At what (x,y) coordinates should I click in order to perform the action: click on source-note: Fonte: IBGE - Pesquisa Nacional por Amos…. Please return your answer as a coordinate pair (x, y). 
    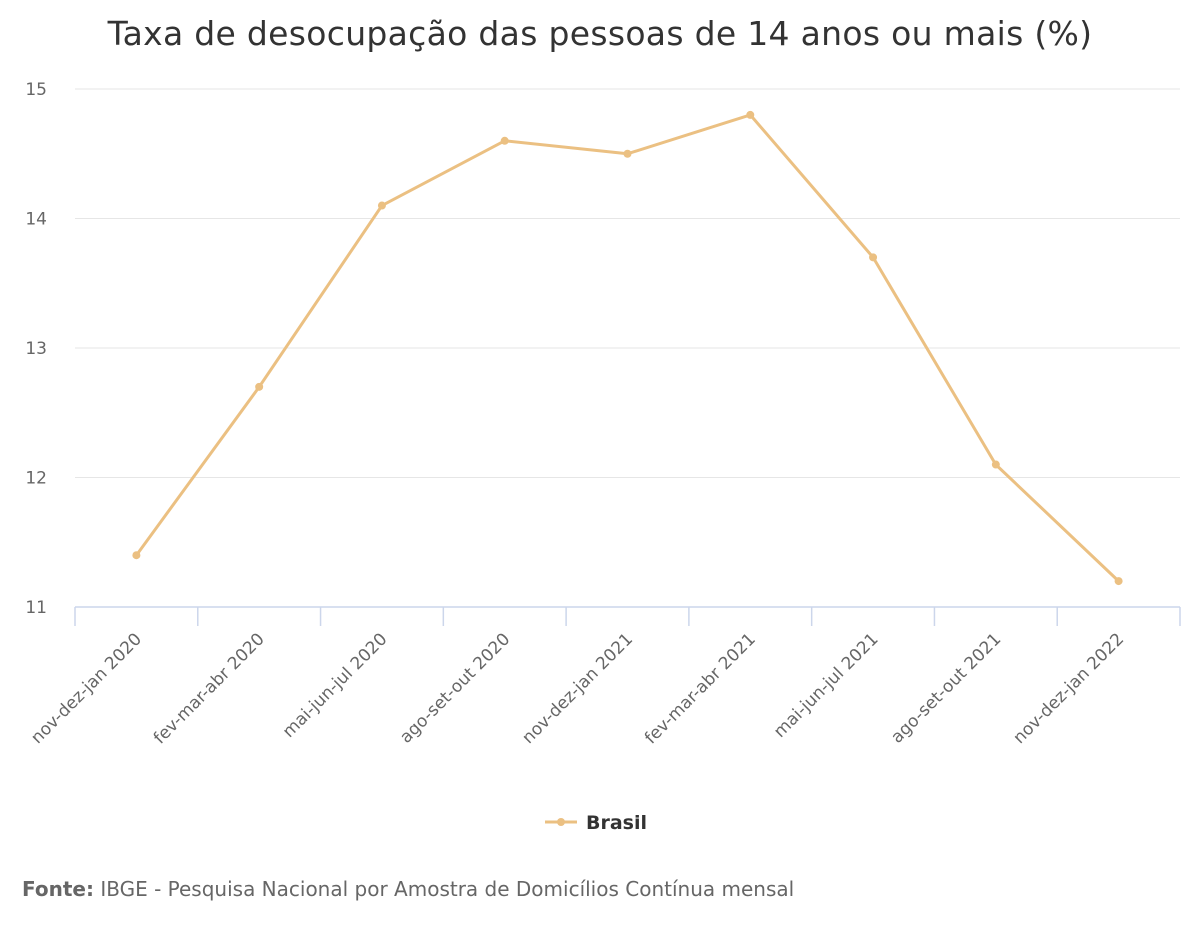
    Looking at the image, I should click on (408, 889).